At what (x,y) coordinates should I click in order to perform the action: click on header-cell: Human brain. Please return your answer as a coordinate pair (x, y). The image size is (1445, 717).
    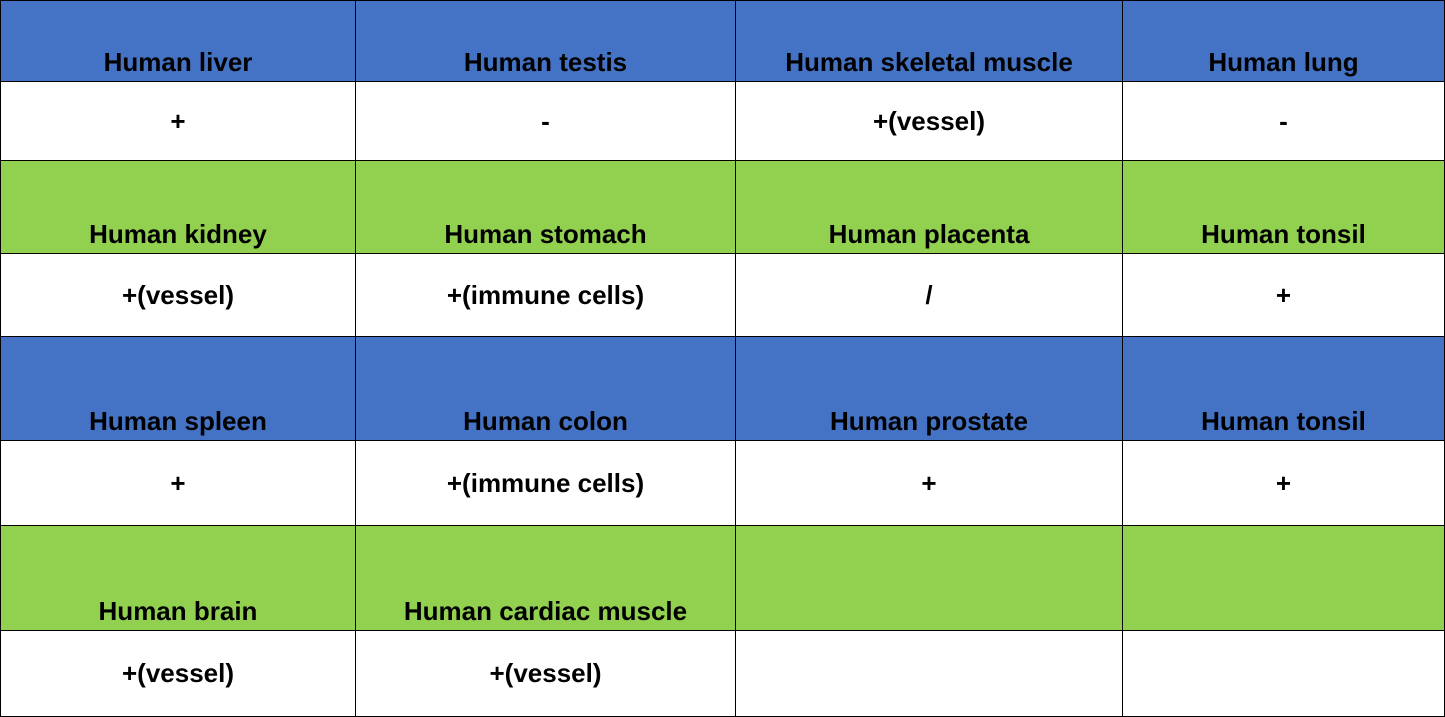
    Looking at the image, I should click on (178, 578).